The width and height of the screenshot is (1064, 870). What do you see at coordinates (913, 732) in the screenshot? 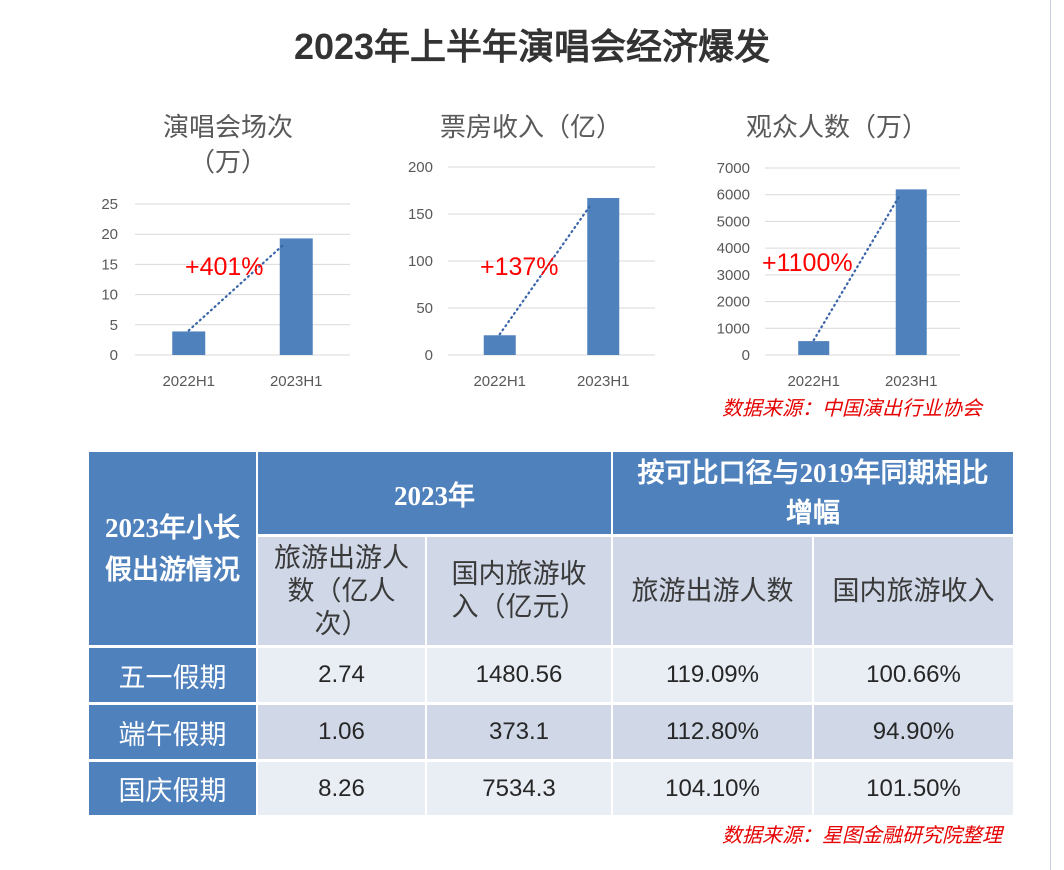
I see `table-cell: 94.90%` at bounding box center [913, 732].